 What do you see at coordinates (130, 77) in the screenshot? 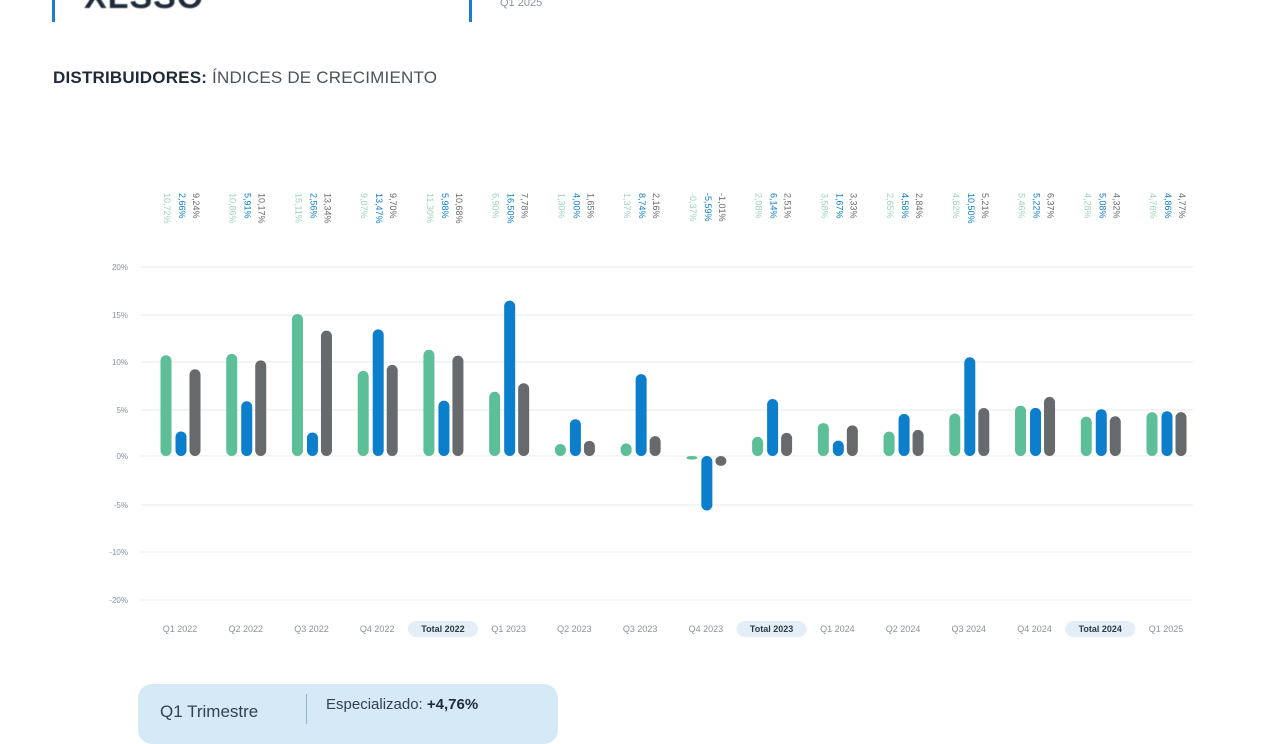
I see `section-title-bold: DISTRIBUIDORES:` at bounding box center [130, 77].